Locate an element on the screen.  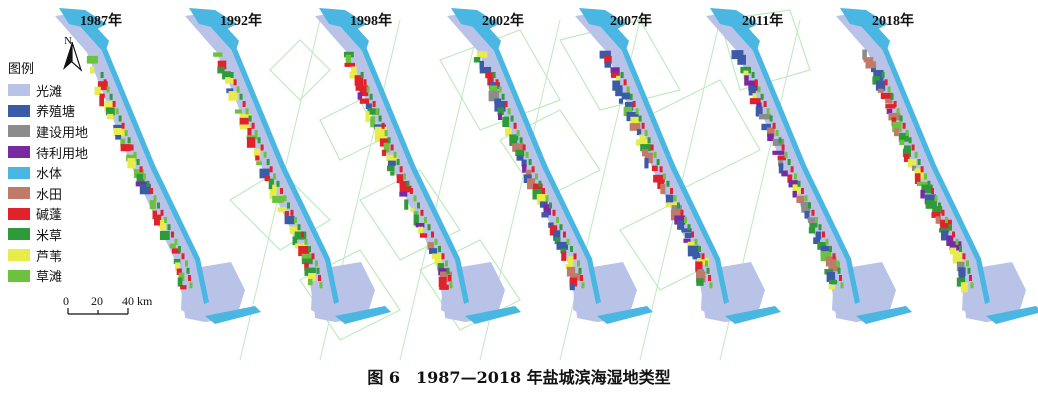
north-label: N is located at coordinates (68, 41).